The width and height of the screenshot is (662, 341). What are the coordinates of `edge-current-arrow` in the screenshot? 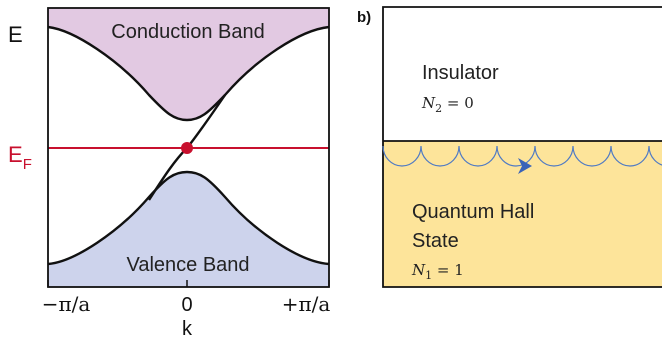 It's located at (525, 166).